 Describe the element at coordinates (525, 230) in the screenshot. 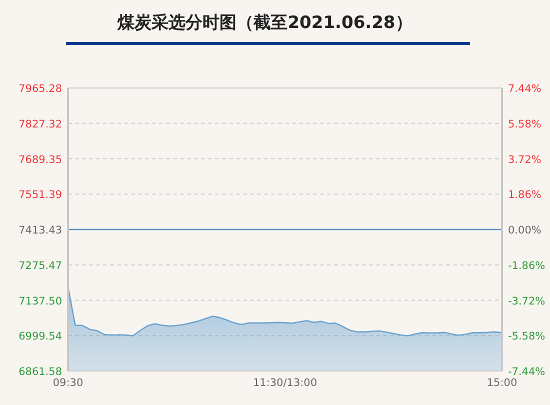

I see `y2-tick-label: 0.00%` at that location.